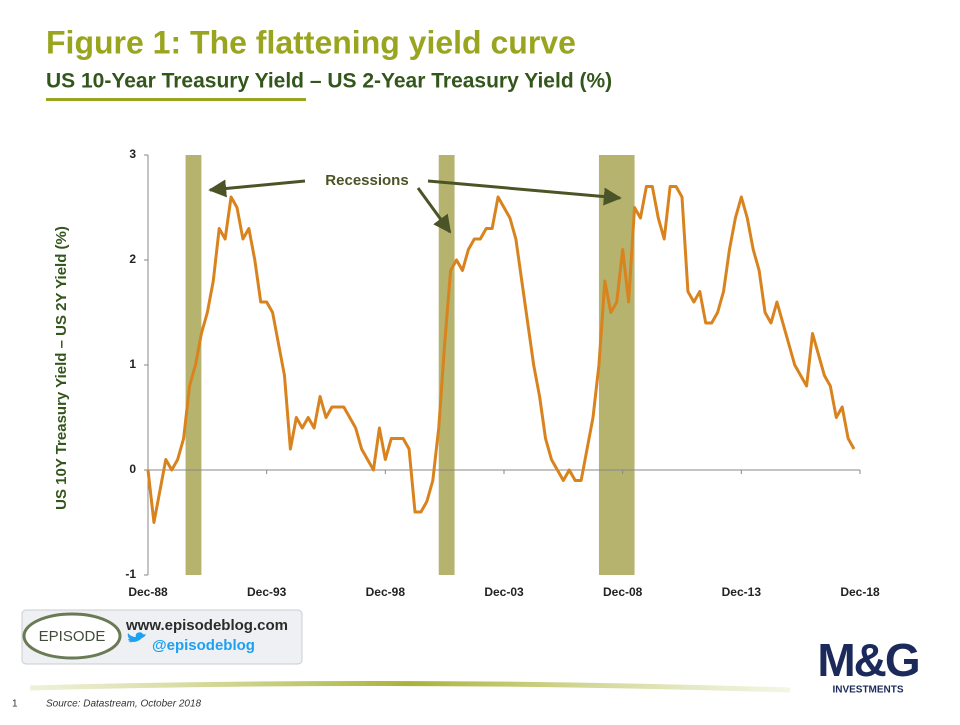 This screenshot has width=960, height=725. Describe the element at coordinates (132, 469) in the screenshot. I see `y-tick-label: 0` at that location.